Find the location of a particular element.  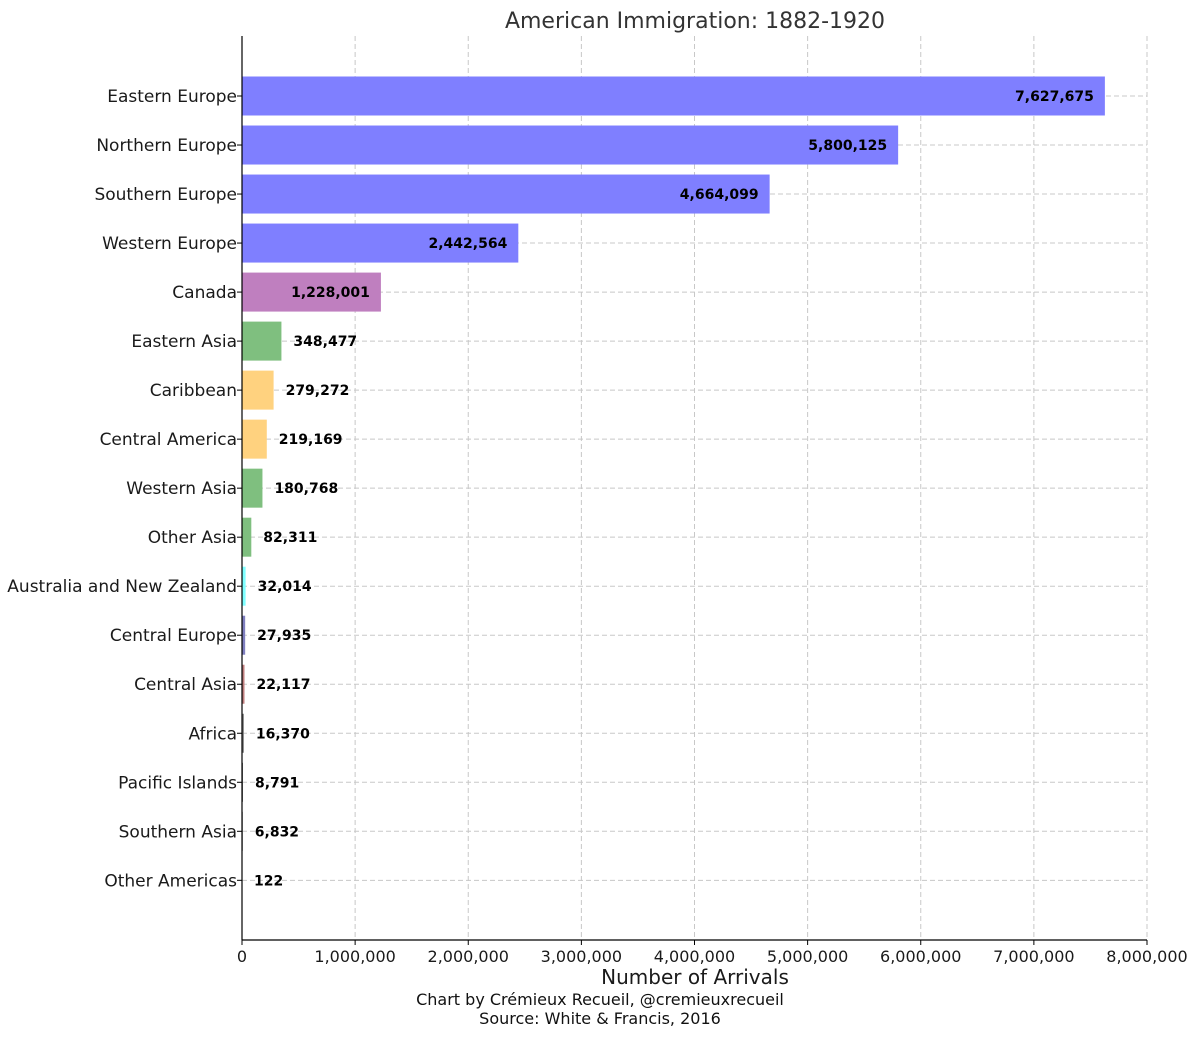

x-tick-label: 7,000,000 is located at coordinates (1033, 956).